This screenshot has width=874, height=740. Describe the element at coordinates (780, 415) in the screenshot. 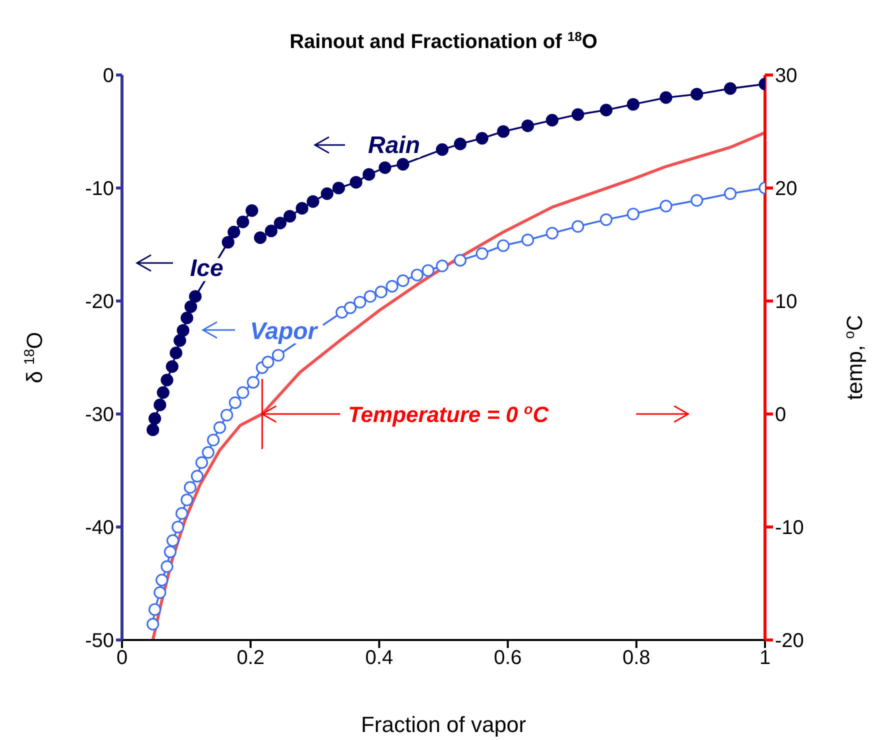

I see `y2-tick-label: 0` at that location.